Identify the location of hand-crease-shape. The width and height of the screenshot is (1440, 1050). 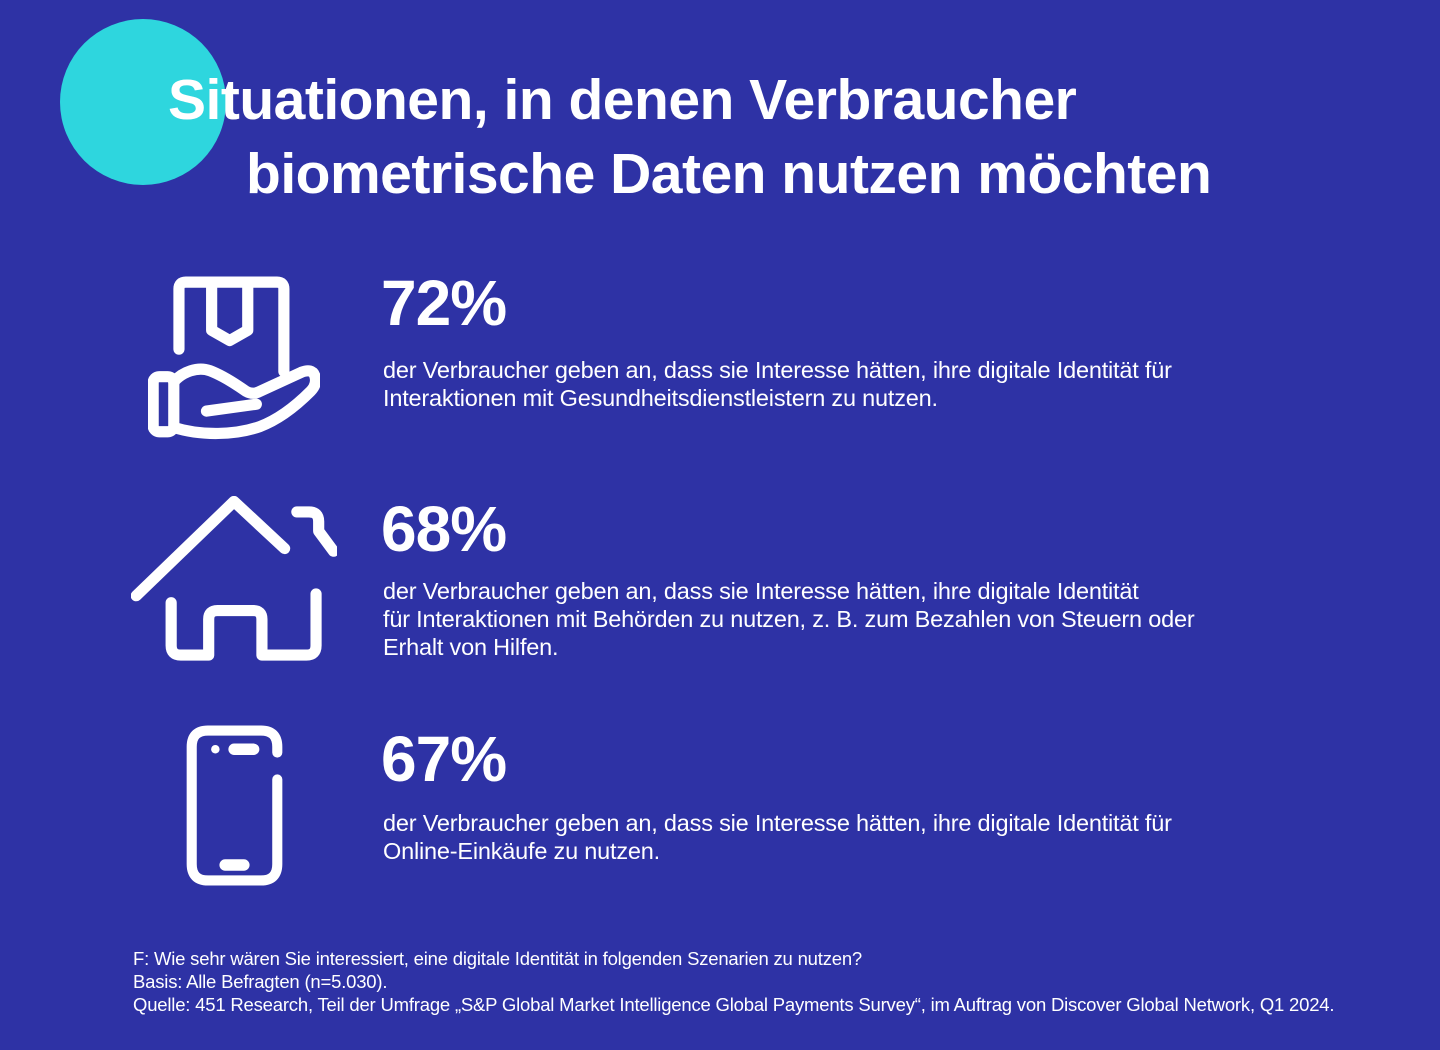
(231, 407).